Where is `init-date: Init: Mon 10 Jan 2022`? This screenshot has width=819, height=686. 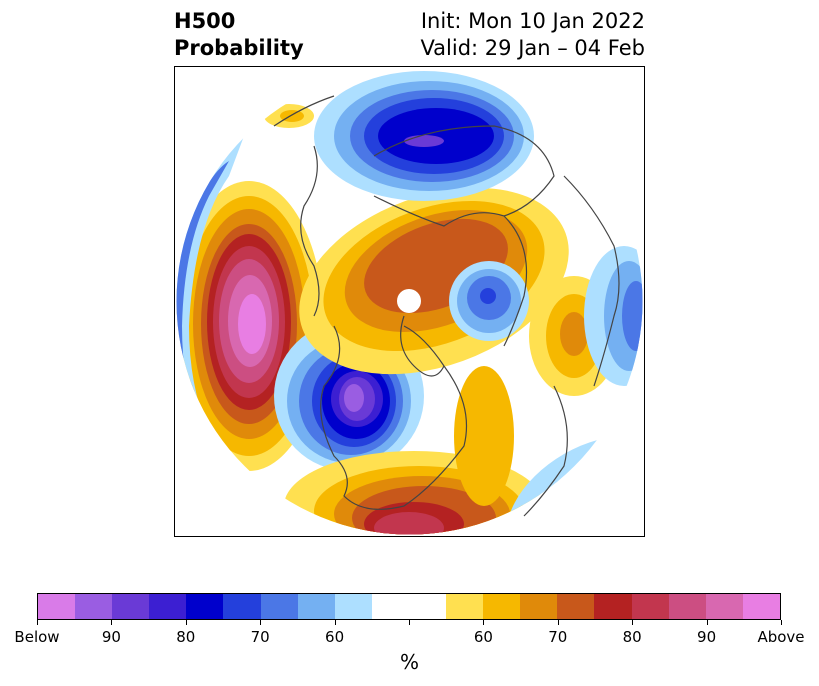 init-date: Init: Mon 10 Jan 2022 is located at coordinates (532, 21).